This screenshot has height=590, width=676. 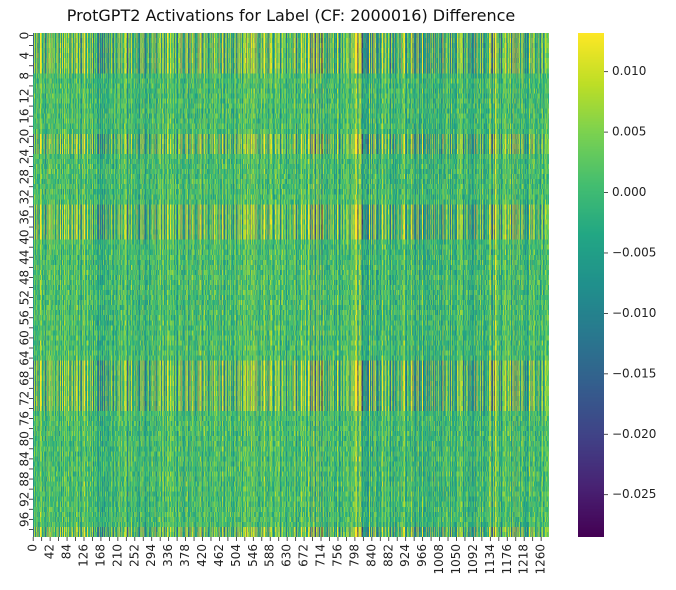 What do you see at coordinates (388, 555) in the screenshot?
I see `x-tick-label: 882` at bounding box center [388, 555].